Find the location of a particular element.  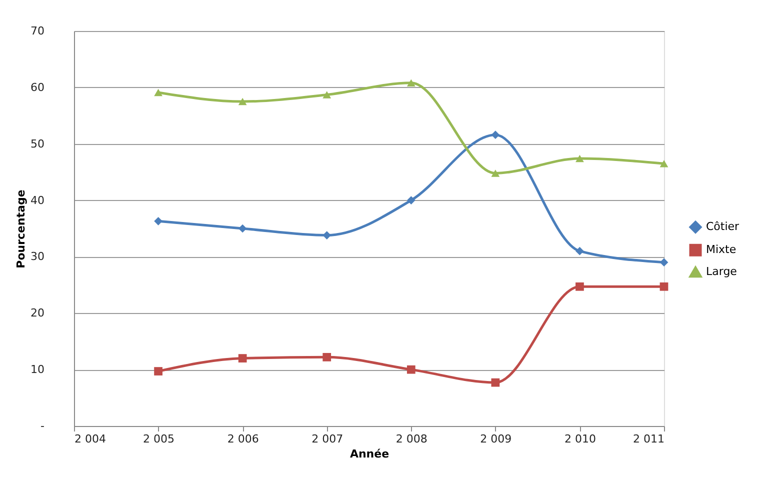

y-tick-label: 60 is located at coordinates (37, 87).